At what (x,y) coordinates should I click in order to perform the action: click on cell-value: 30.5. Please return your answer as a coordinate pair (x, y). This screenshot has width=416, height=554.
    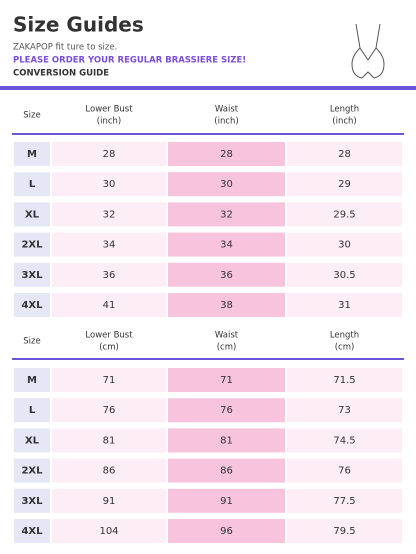
    Looking at the image, I should click on (344, 275).